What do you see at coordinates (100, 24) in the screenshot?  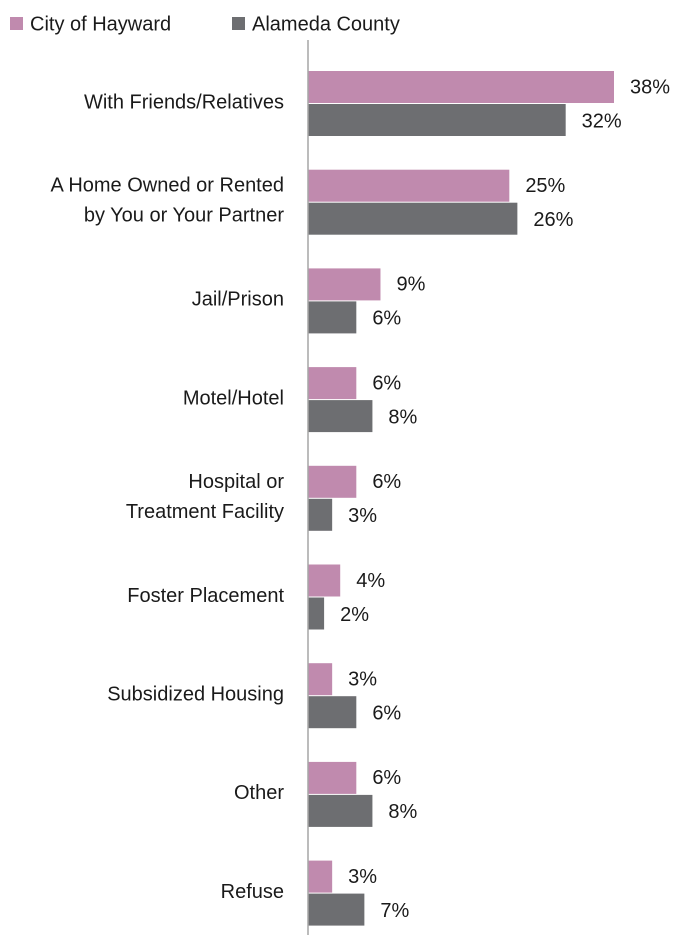 I see `legend-label: City of Hayward` at bounding box center [100, 24].